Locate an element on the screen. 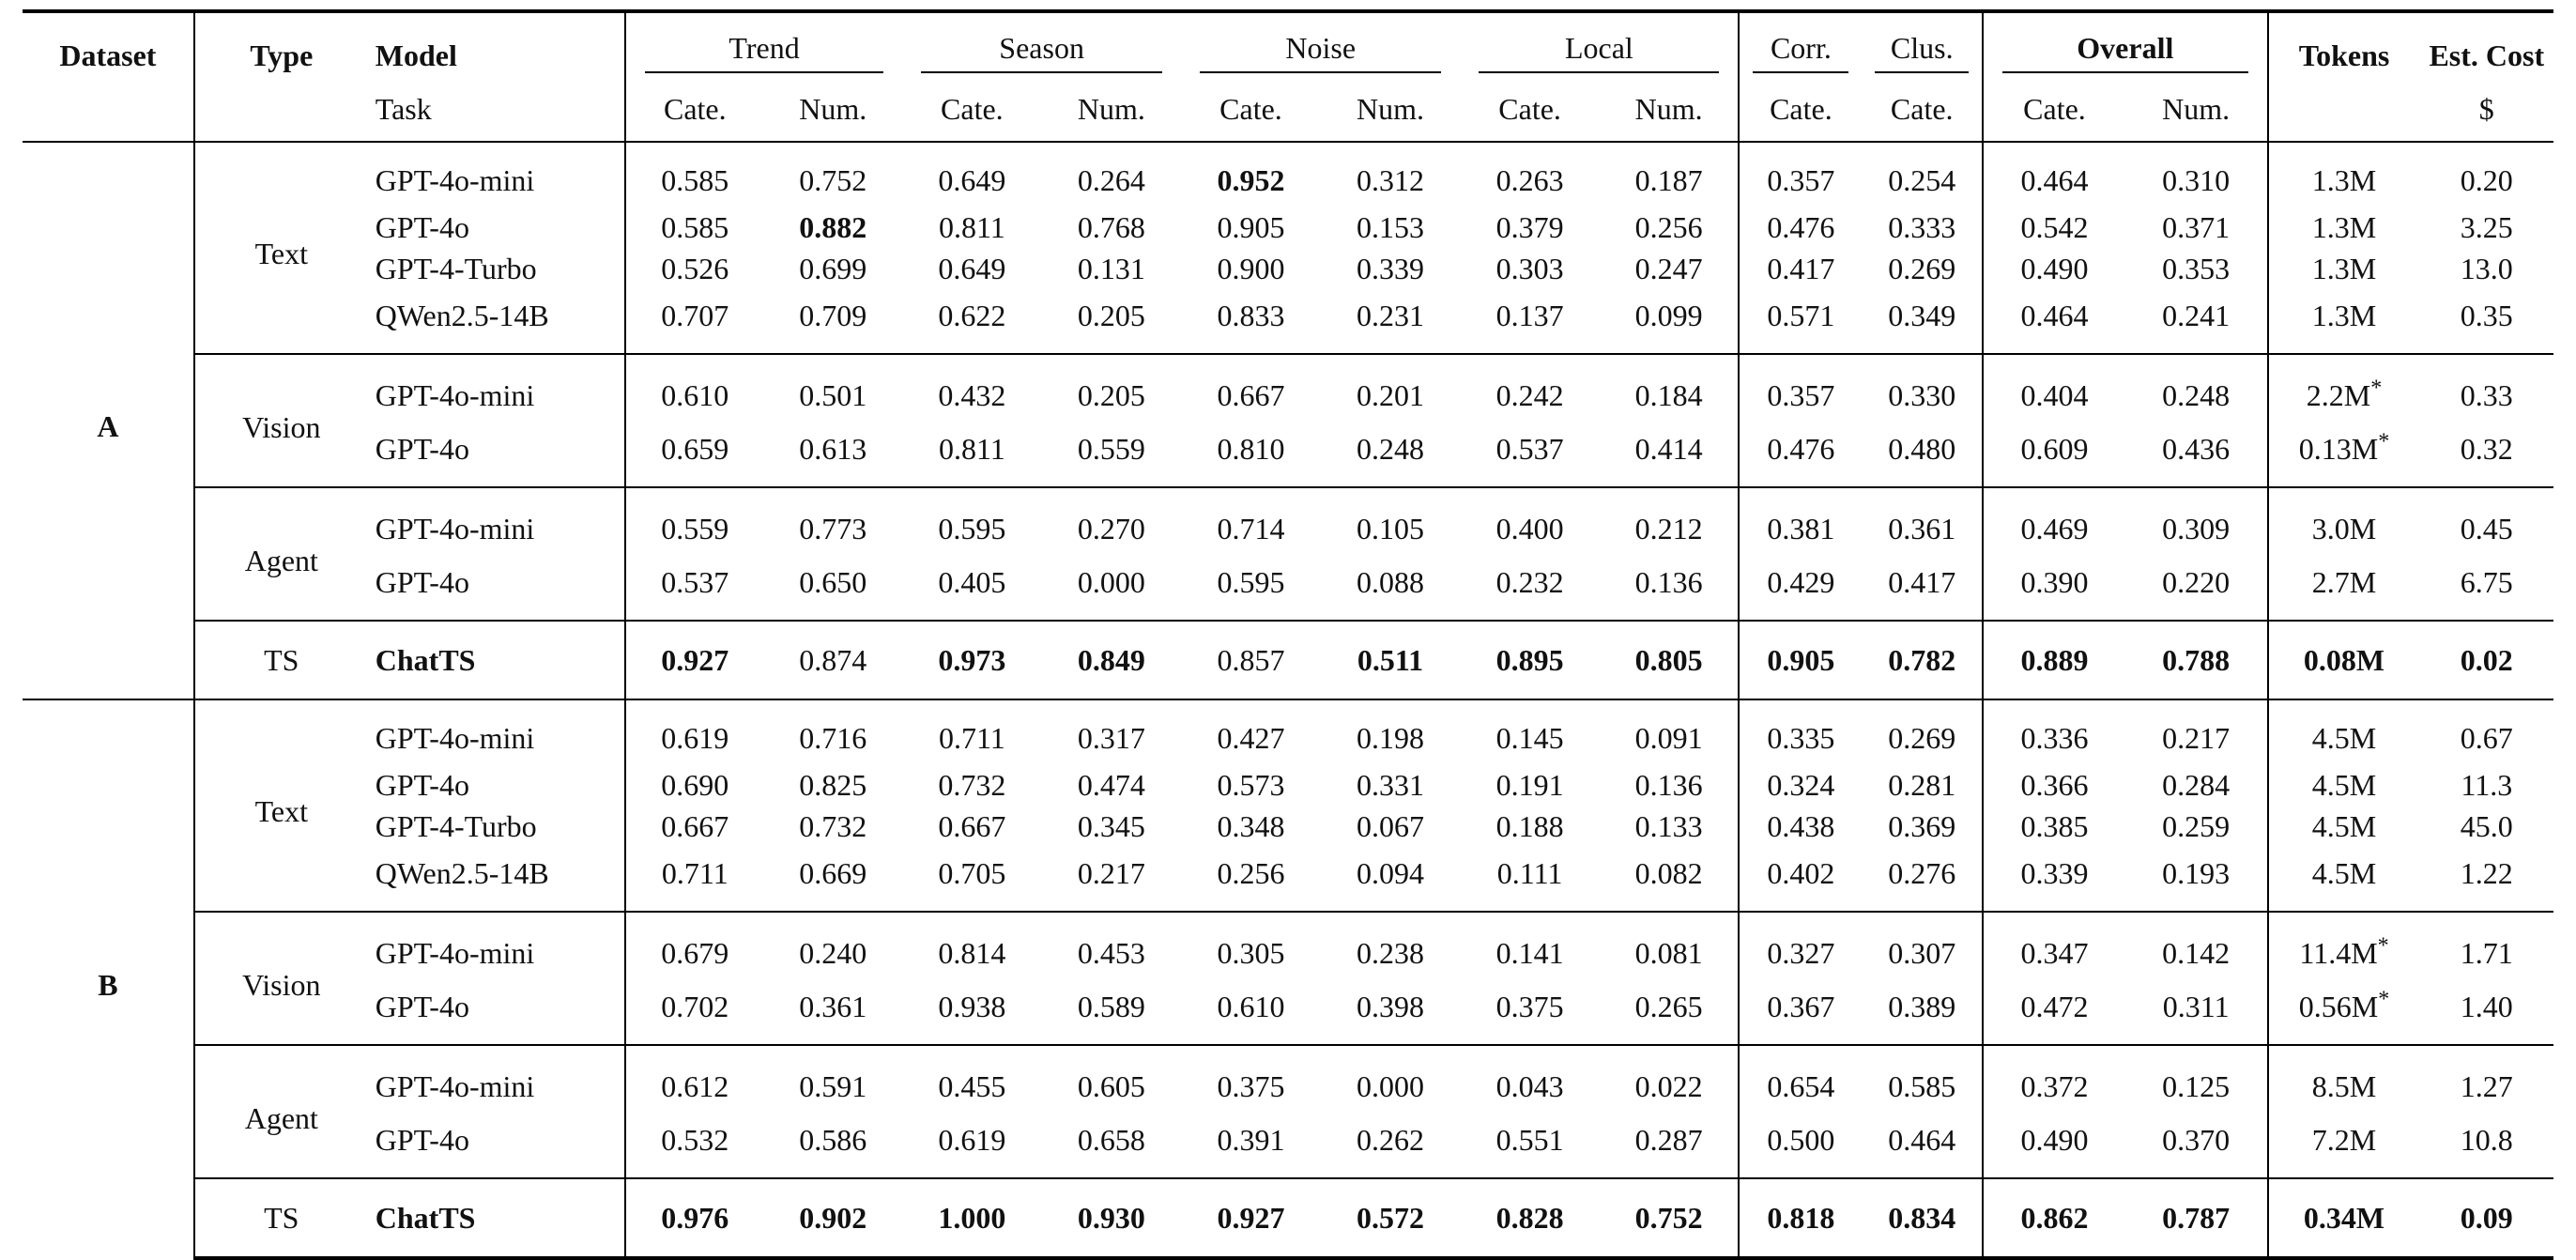 This screenshot has width=2576, height=1260. cost-cell: 10.8 is located at coordinates (2486, 1139).